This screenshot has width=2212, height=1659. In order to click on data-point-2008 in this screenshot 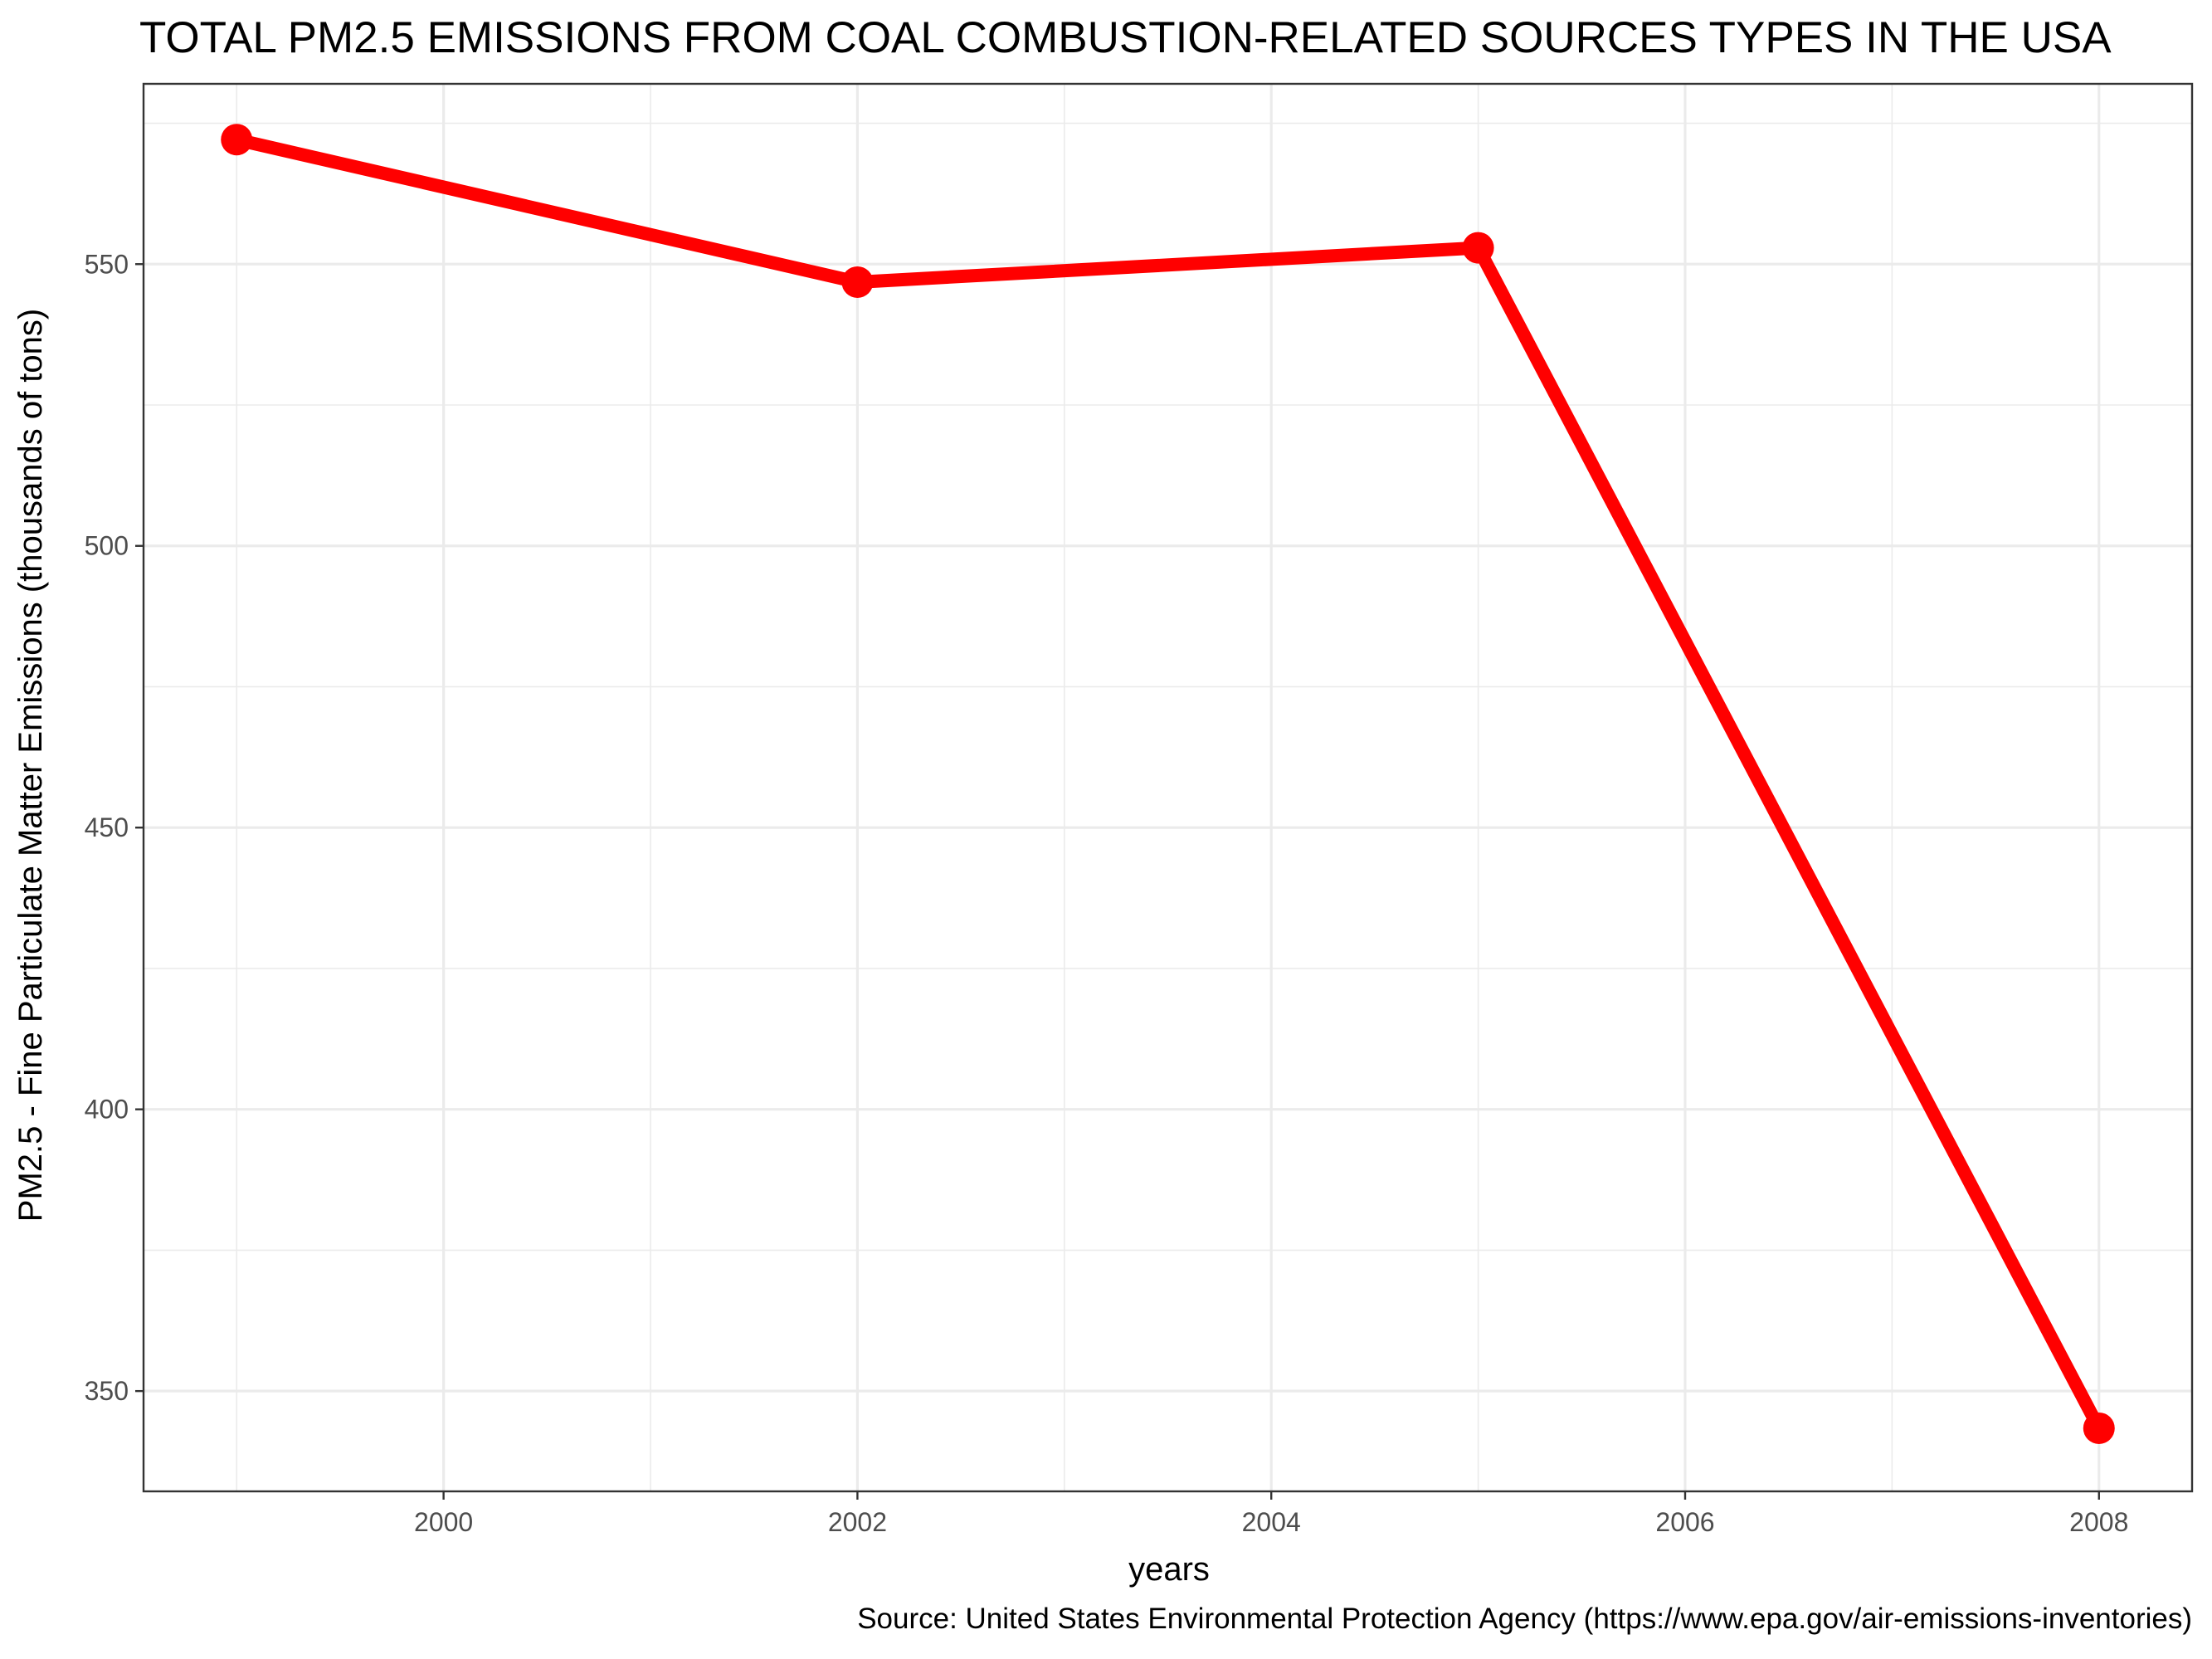, I will do `click(2099, 1428)`.